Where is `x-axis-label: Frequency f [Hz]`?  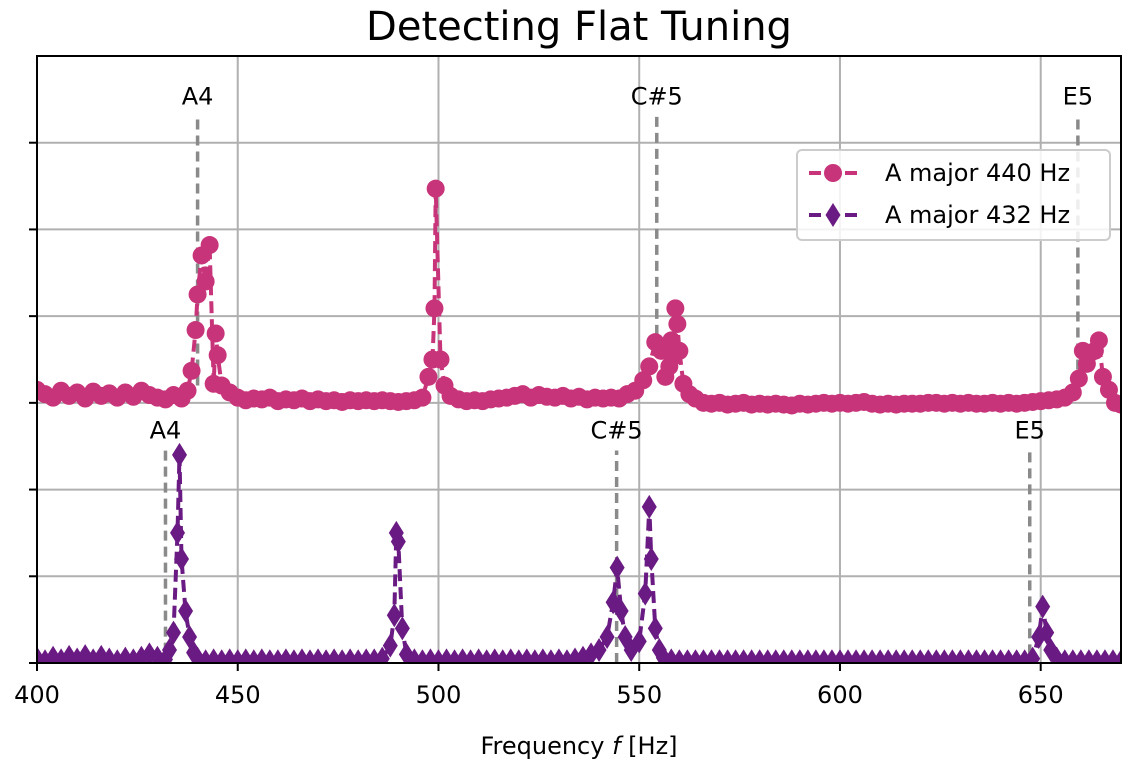 x-axis-label: Frequency f [Hz] is located at coordinates (578, 746).